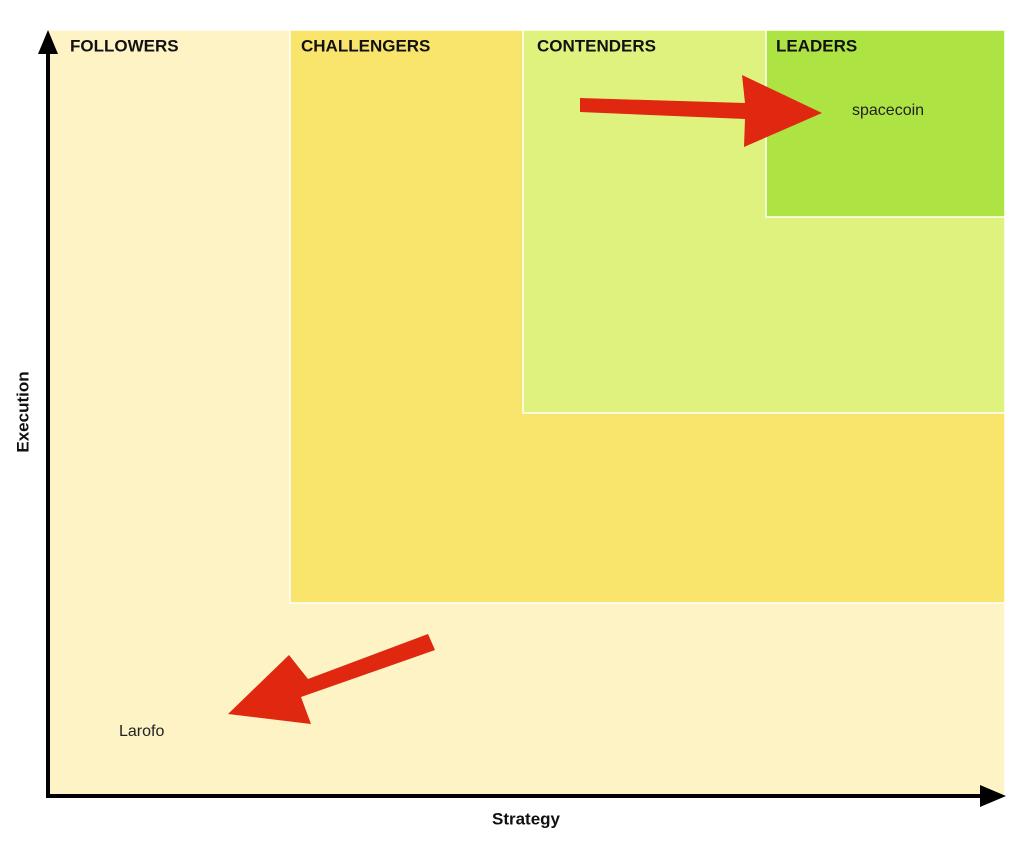 This screenshot has height=843, width=1024. What do you see at coordinates (124, 45) in the screenshot?
I see `zone-label: FOLLOWERS` at bounding box center [124, 45].